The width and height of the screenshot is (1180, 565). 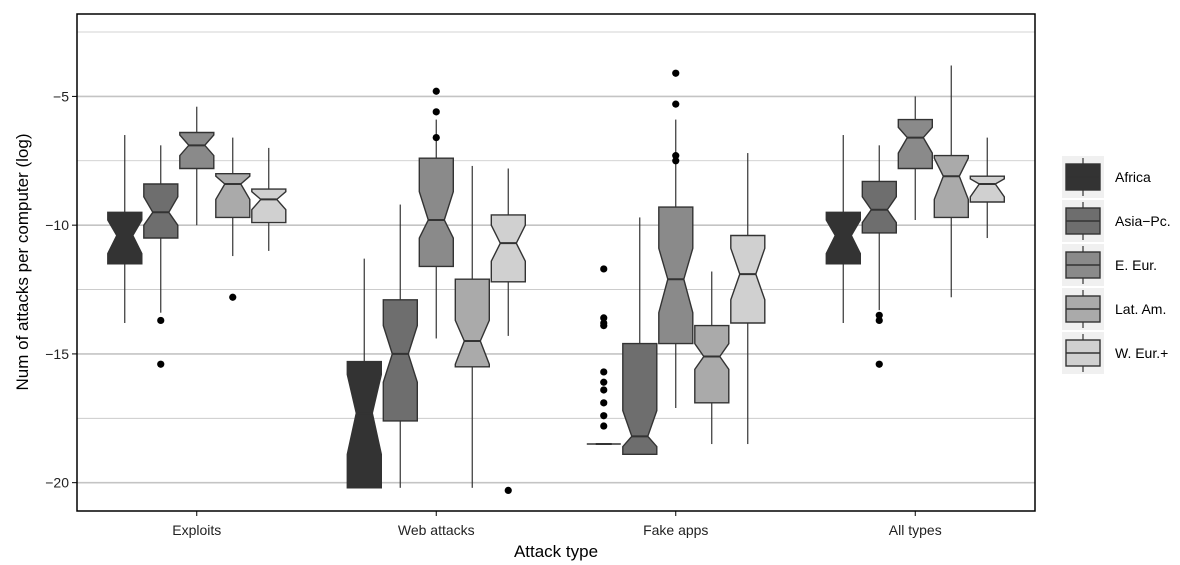 I want to click on x-tick-label: Exploits, so click(x=196, y=530).